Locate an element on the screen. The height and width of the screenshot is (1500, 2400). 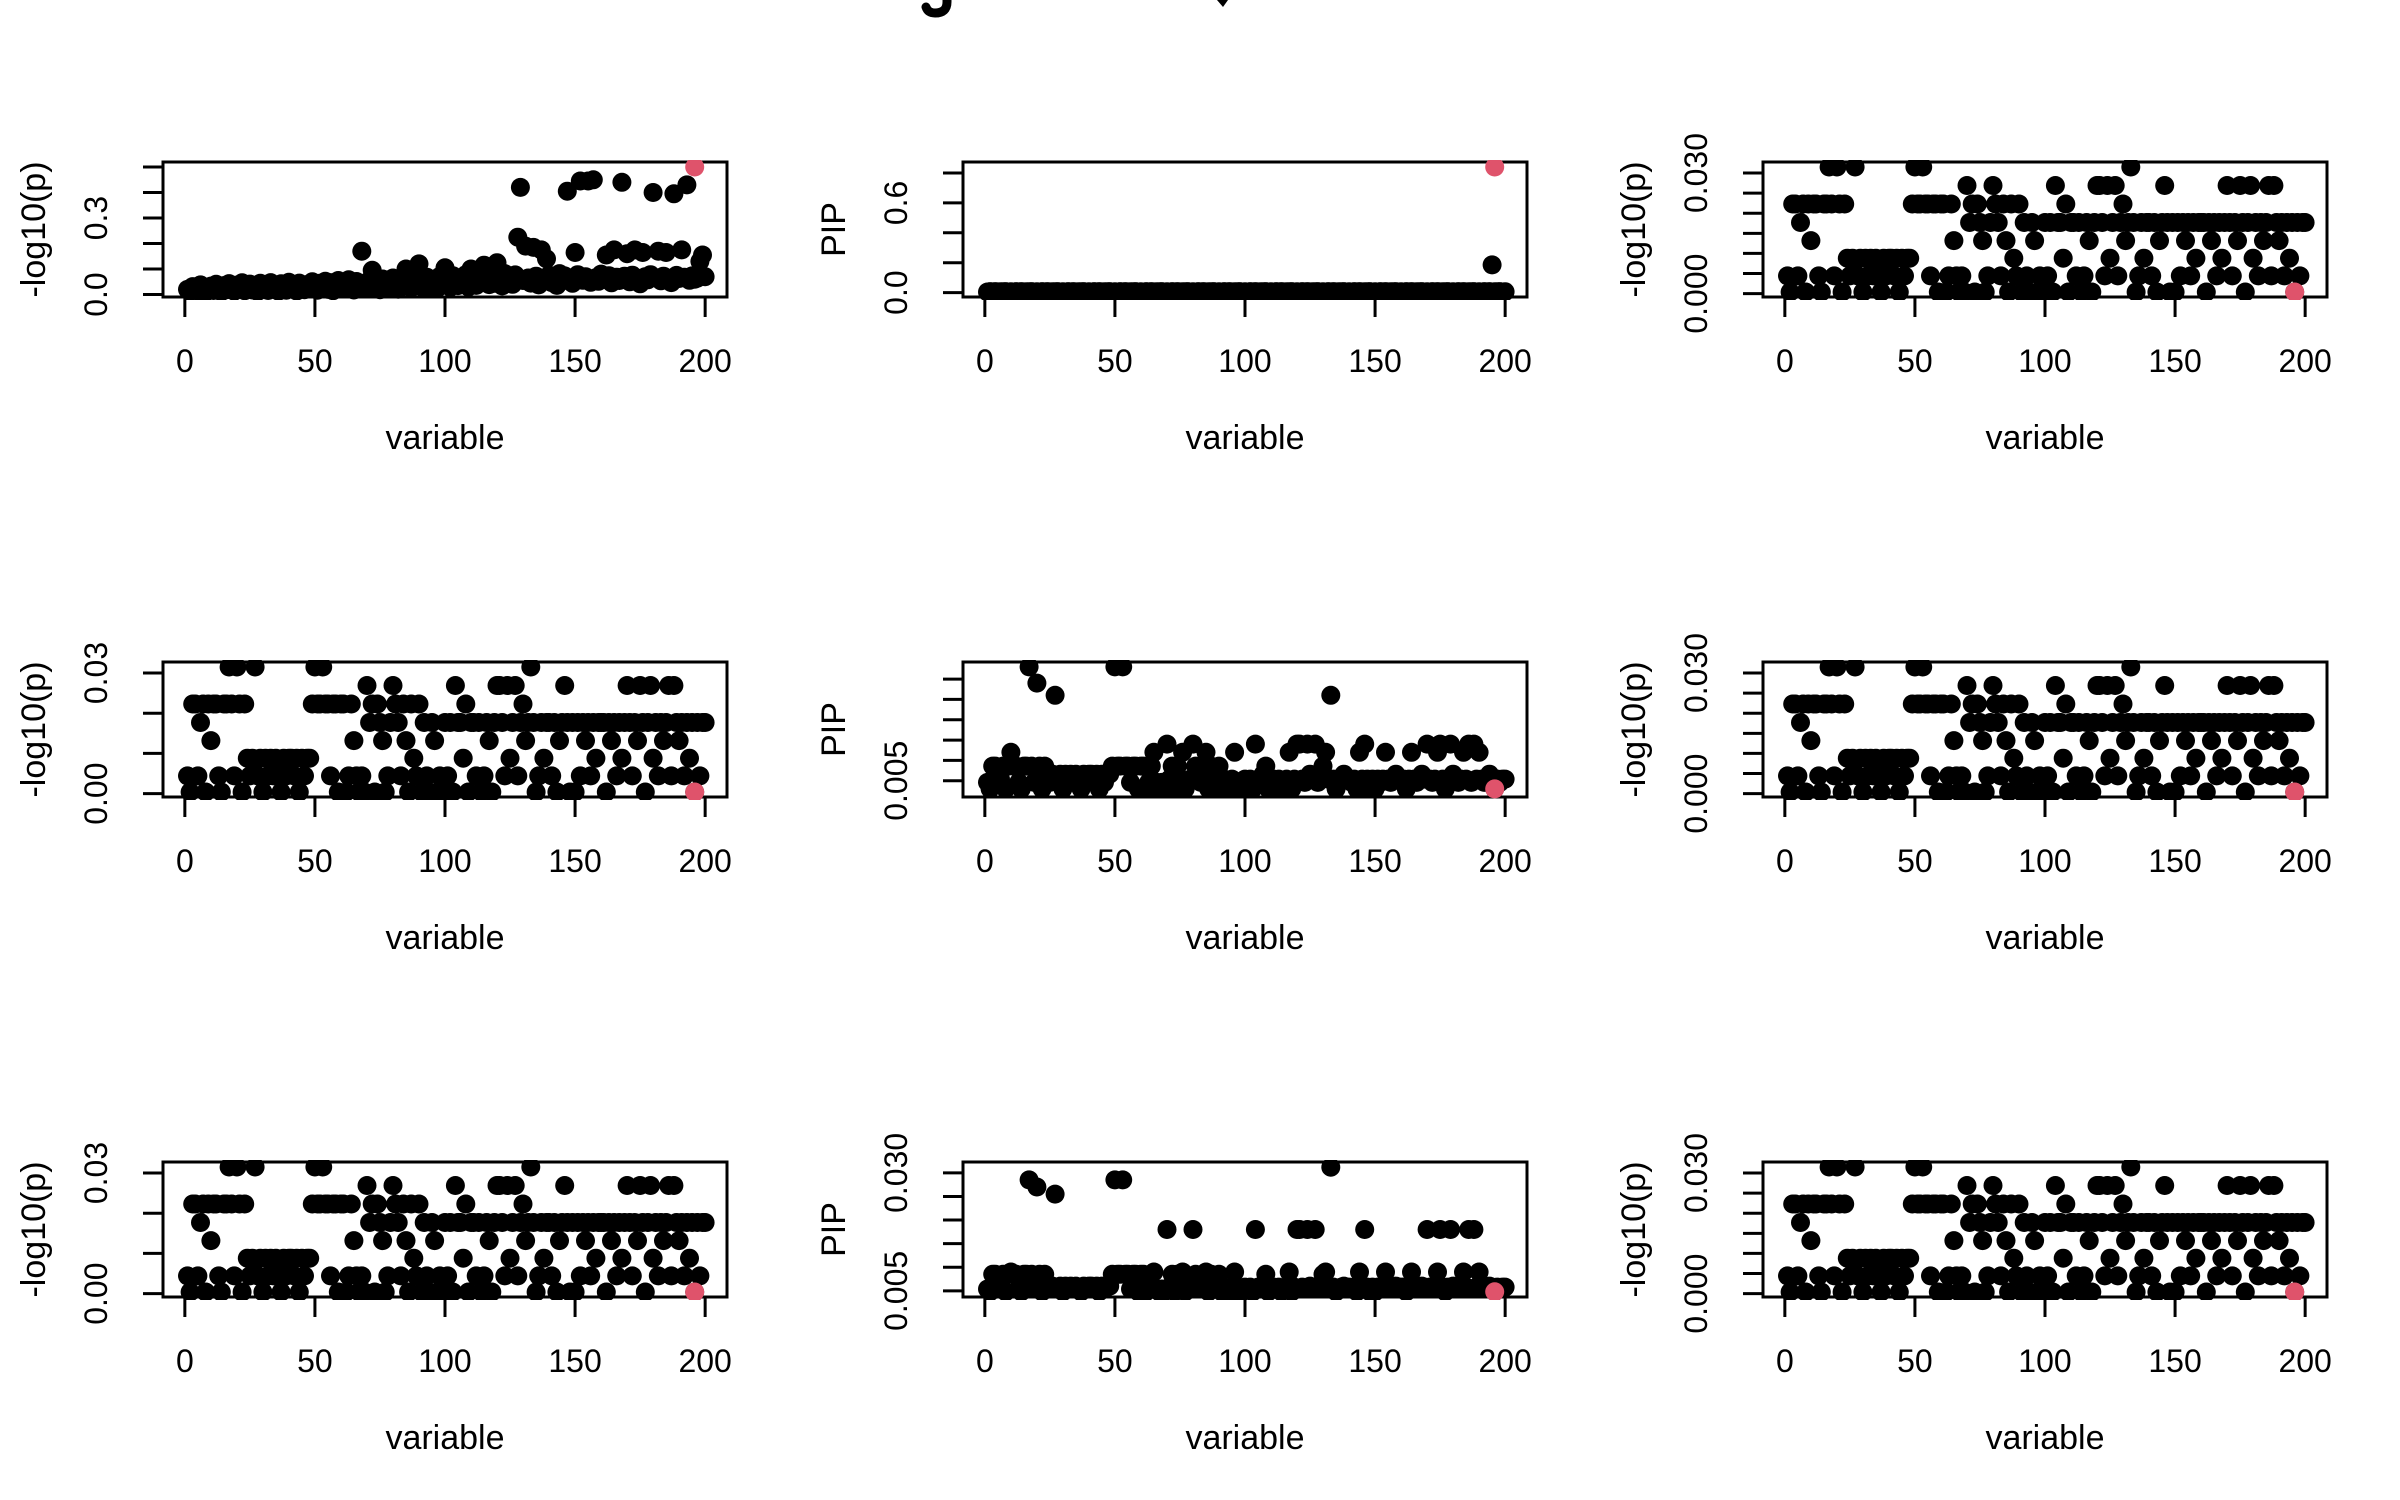
scatter-panel-row3-col3: 0 50 100 150 200 variable 0.000 0.030 -log10(p) is located at coordinates (1973, 1295).